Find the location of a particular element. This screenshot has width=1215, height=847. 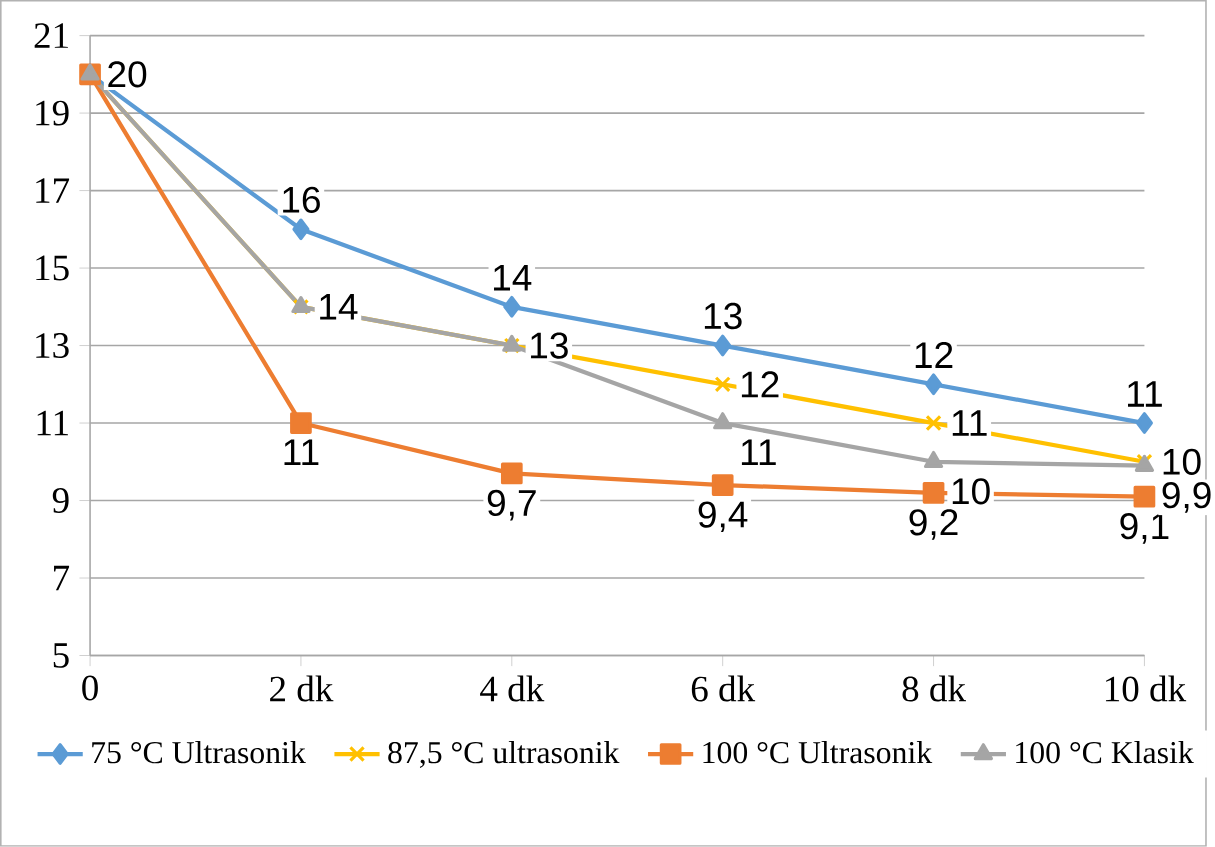

y-tick-label: 7 is located at coordinates (62, 578).